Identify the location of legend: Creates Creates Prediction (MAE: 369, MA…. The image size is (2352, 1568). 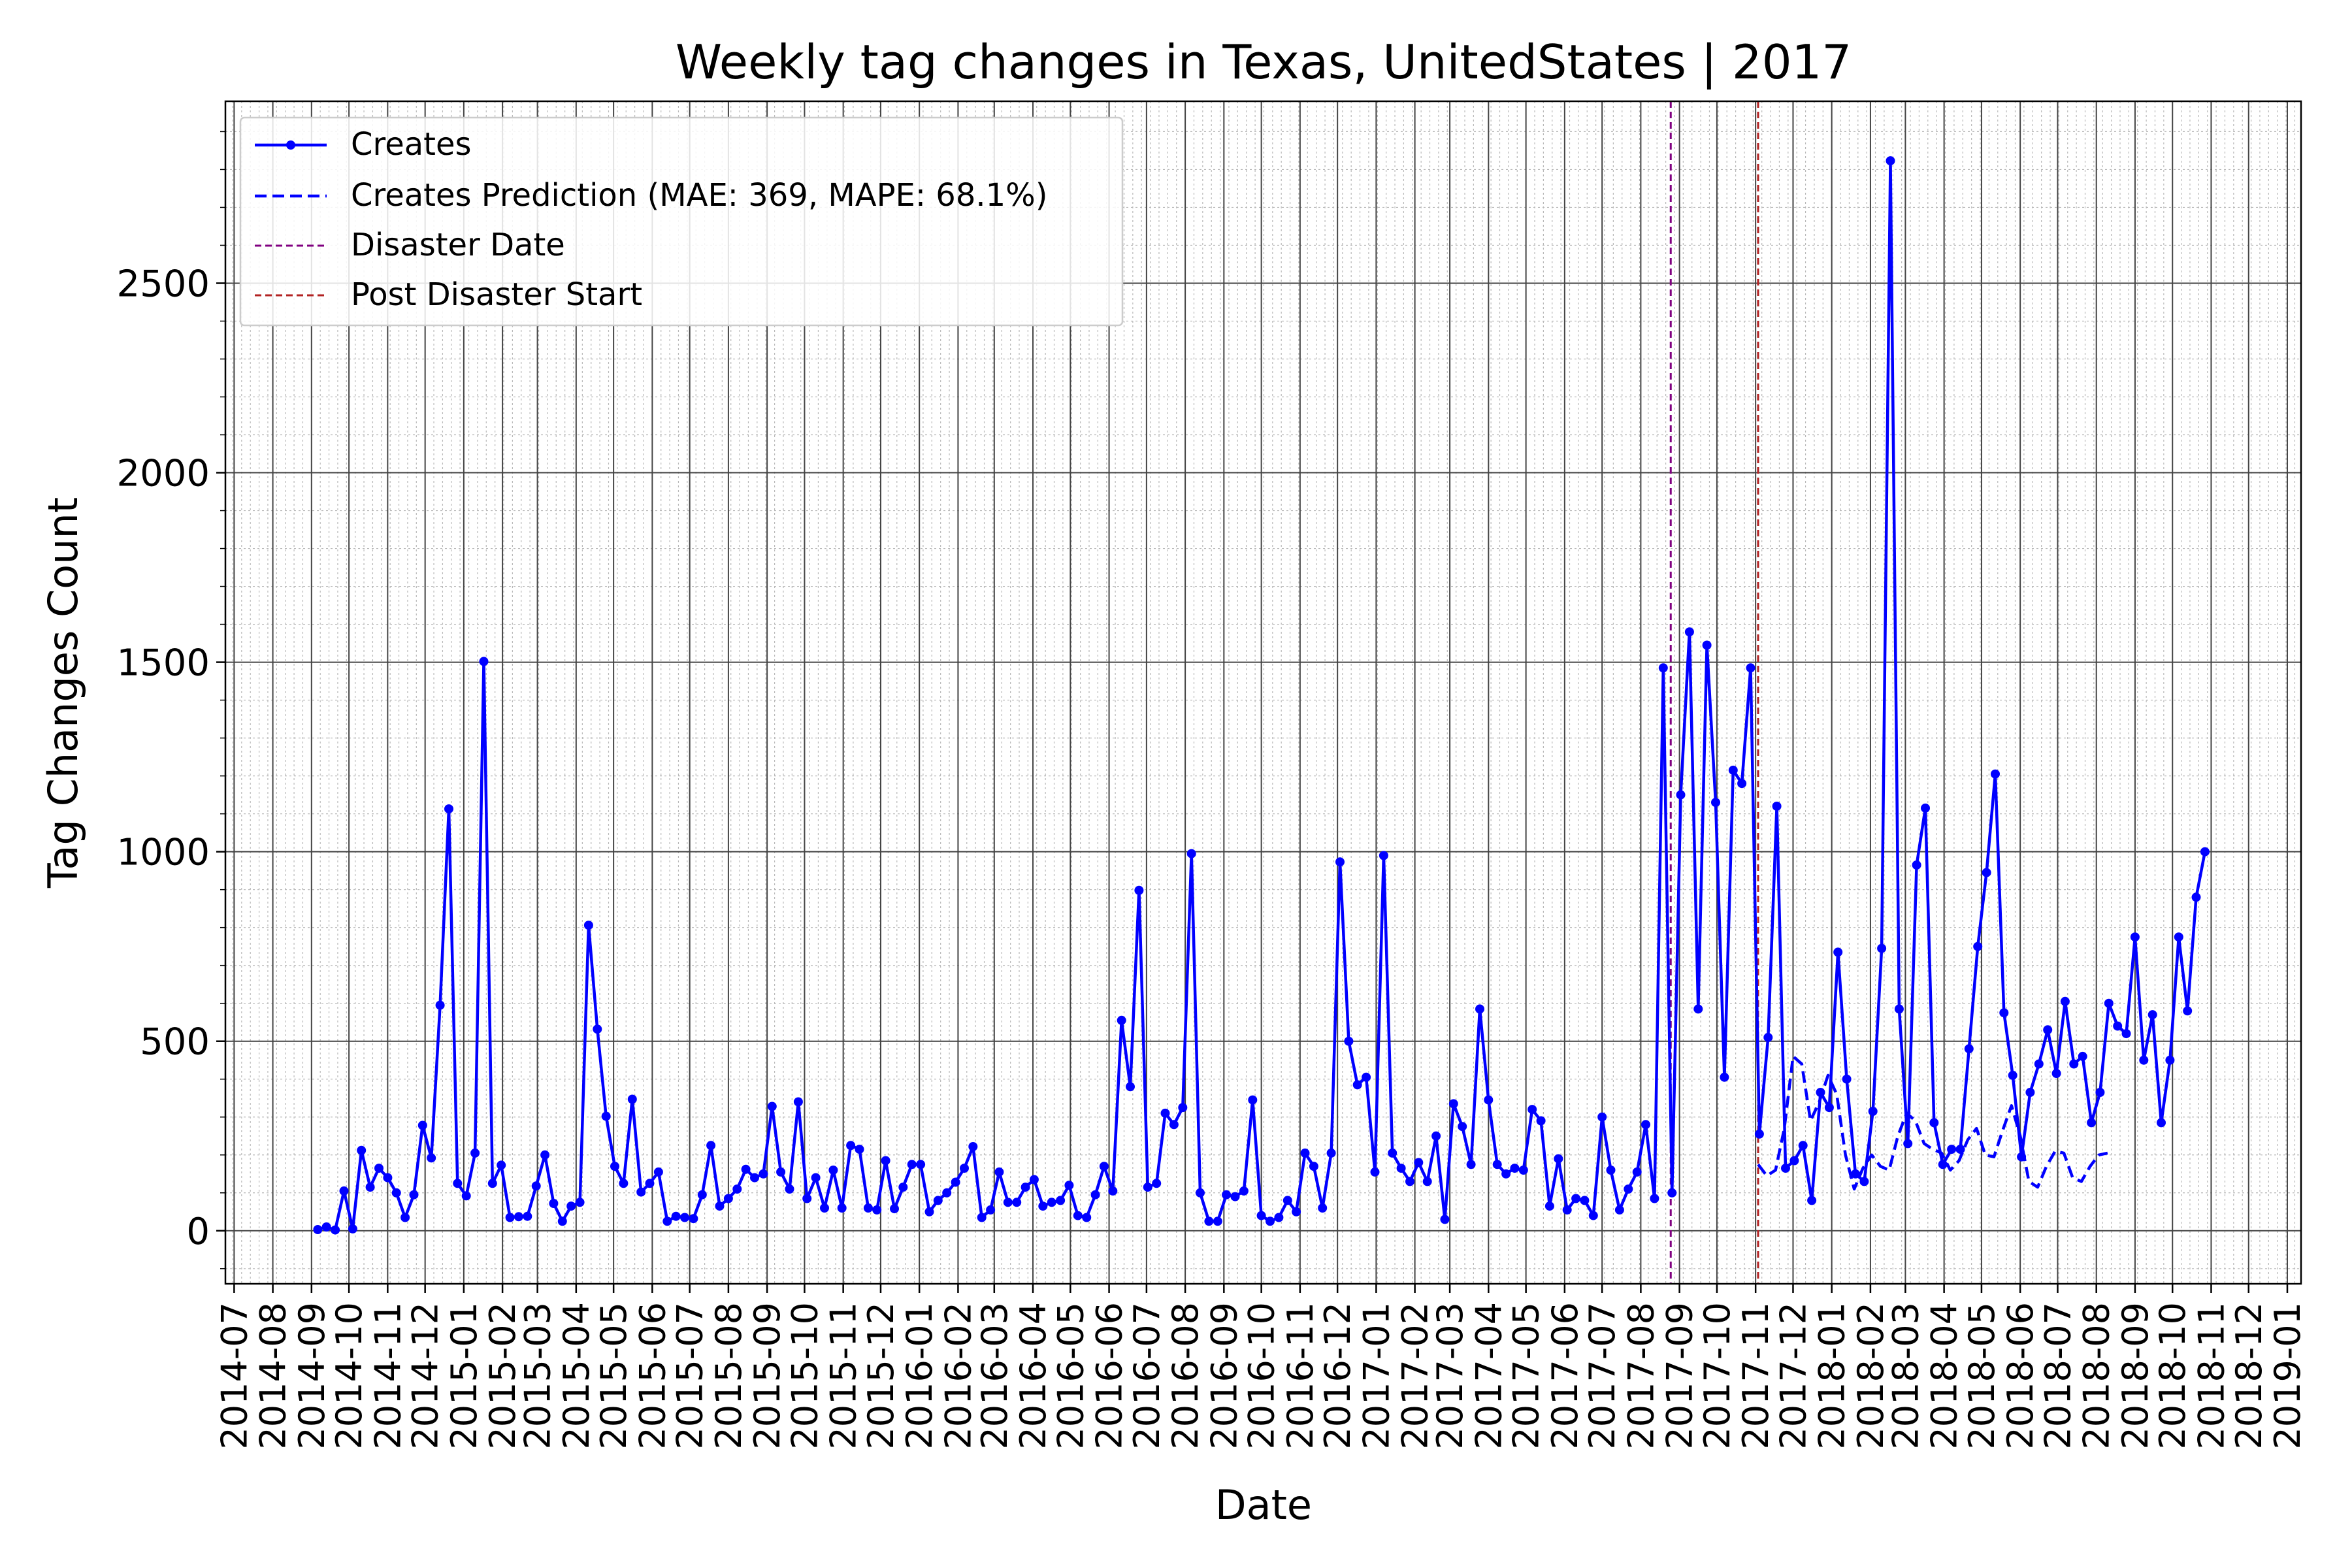
(681, 221).